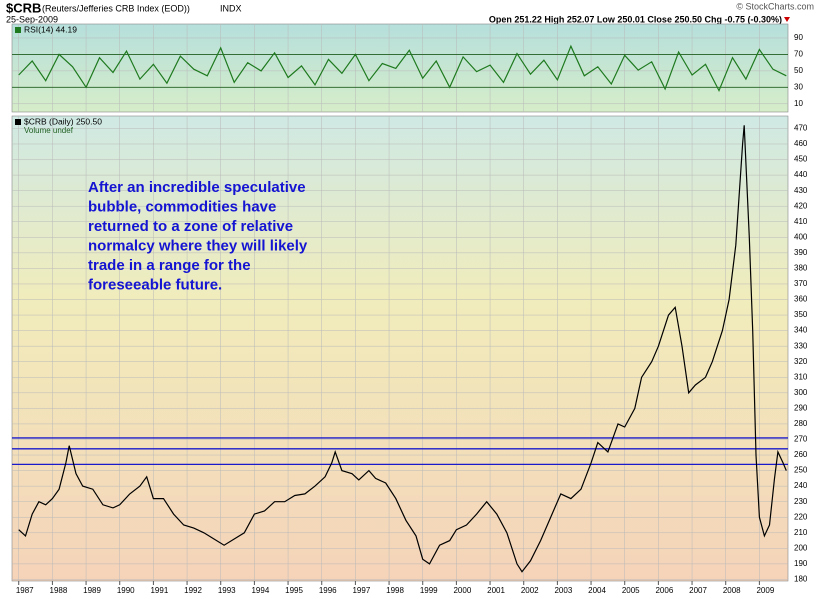  I want to click on legend: $CRB (Daily) 250.50, so click(63, 121).